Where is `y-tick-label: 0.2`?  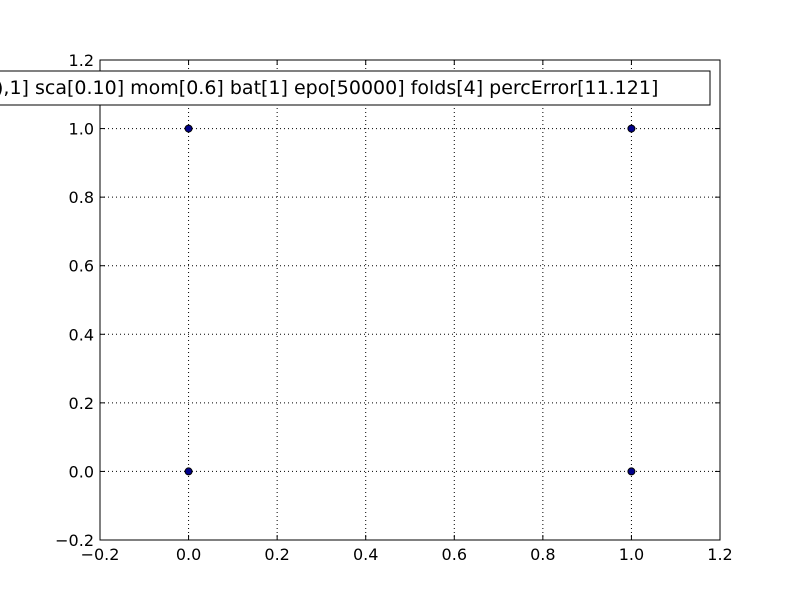 y-tick-label: 0.2 is located at coordinates (81, 403).